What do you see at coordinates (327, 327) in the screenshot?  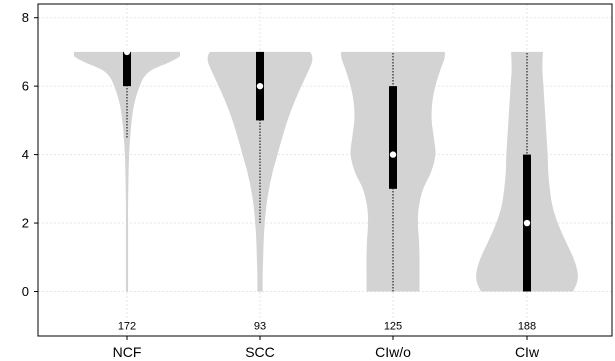 I see `sample-counts: 172 93 125 188` at bounding box center [327, 327].